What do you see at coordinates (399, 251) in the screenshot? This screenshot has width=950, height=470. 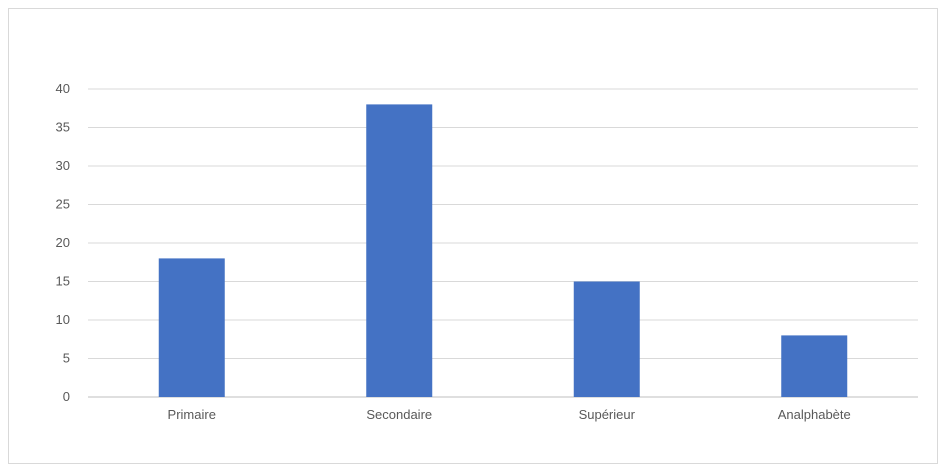 I see `bar-secondaire` at bounding box center [399, 251].